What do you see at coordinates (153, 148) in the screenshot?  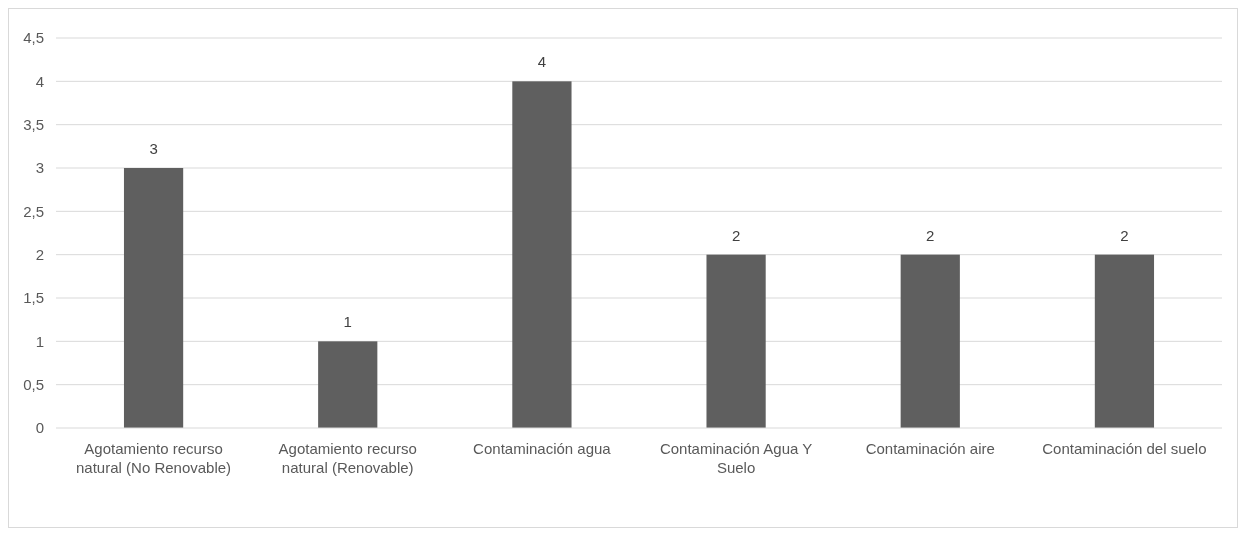 I see `data-label: 3` at bounding box center [153, 148].